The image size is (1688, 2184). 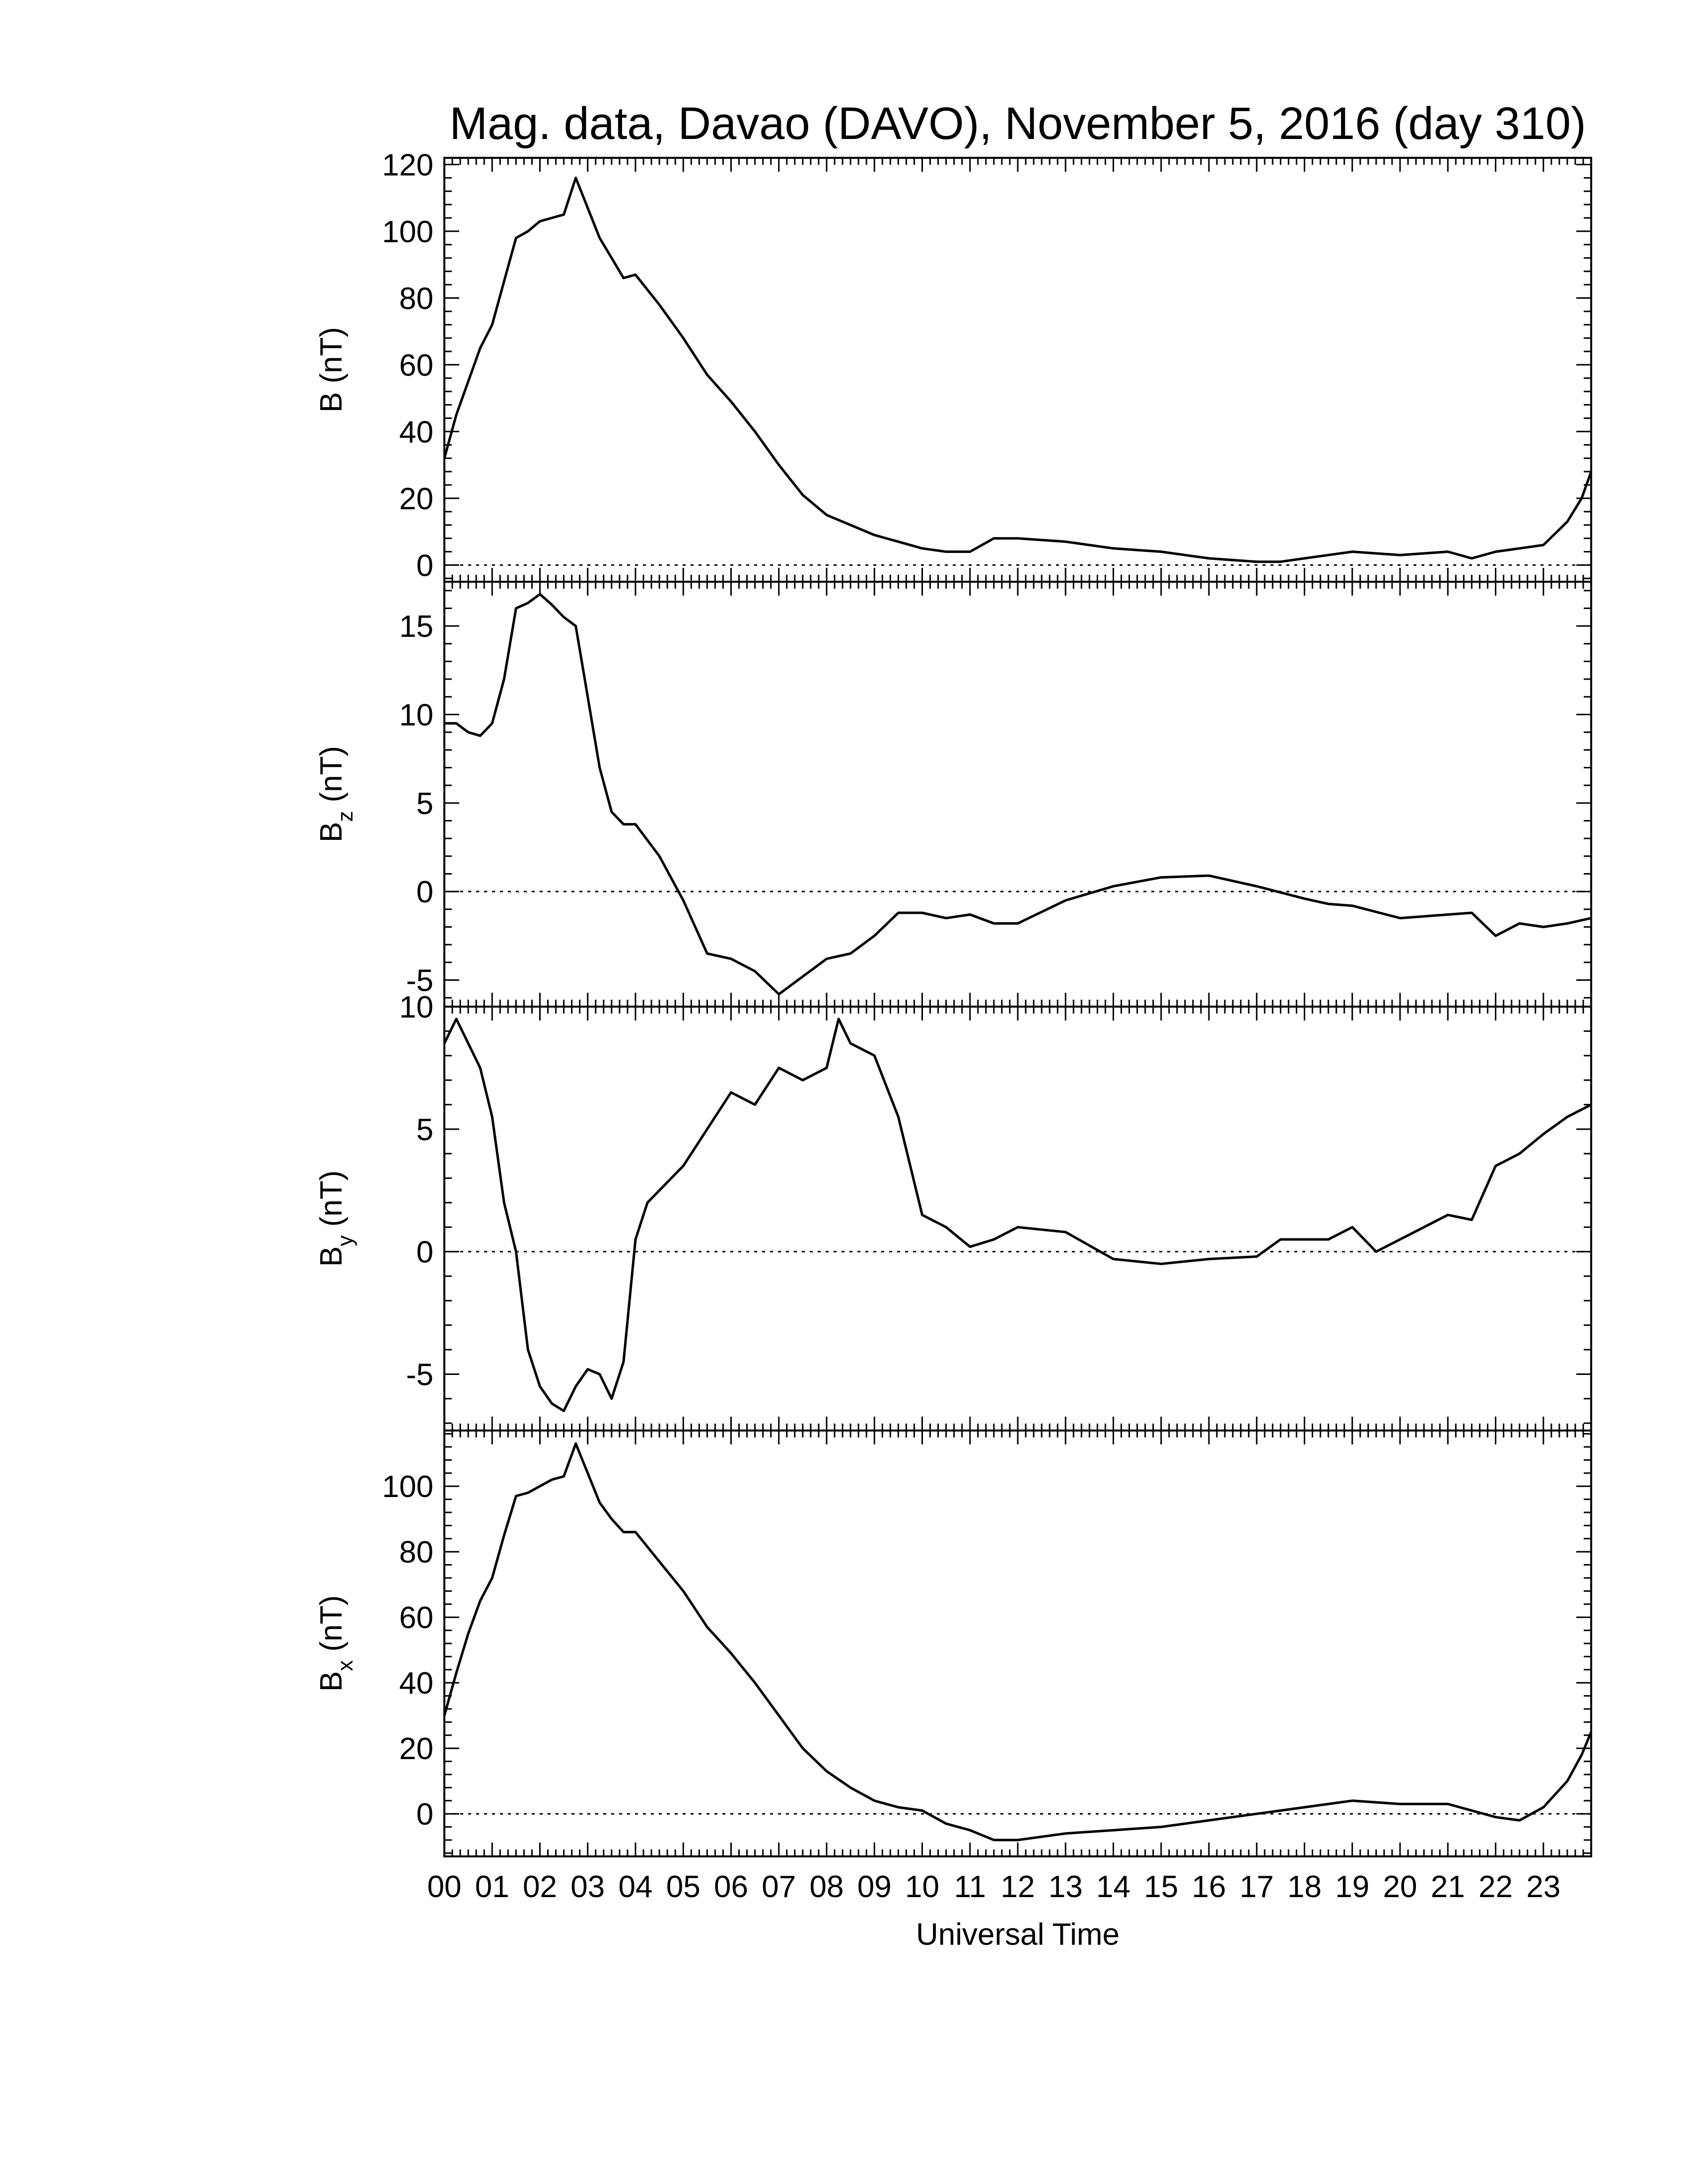 I want to click on x-tick-label: 01, so click(x=492, y=1887).